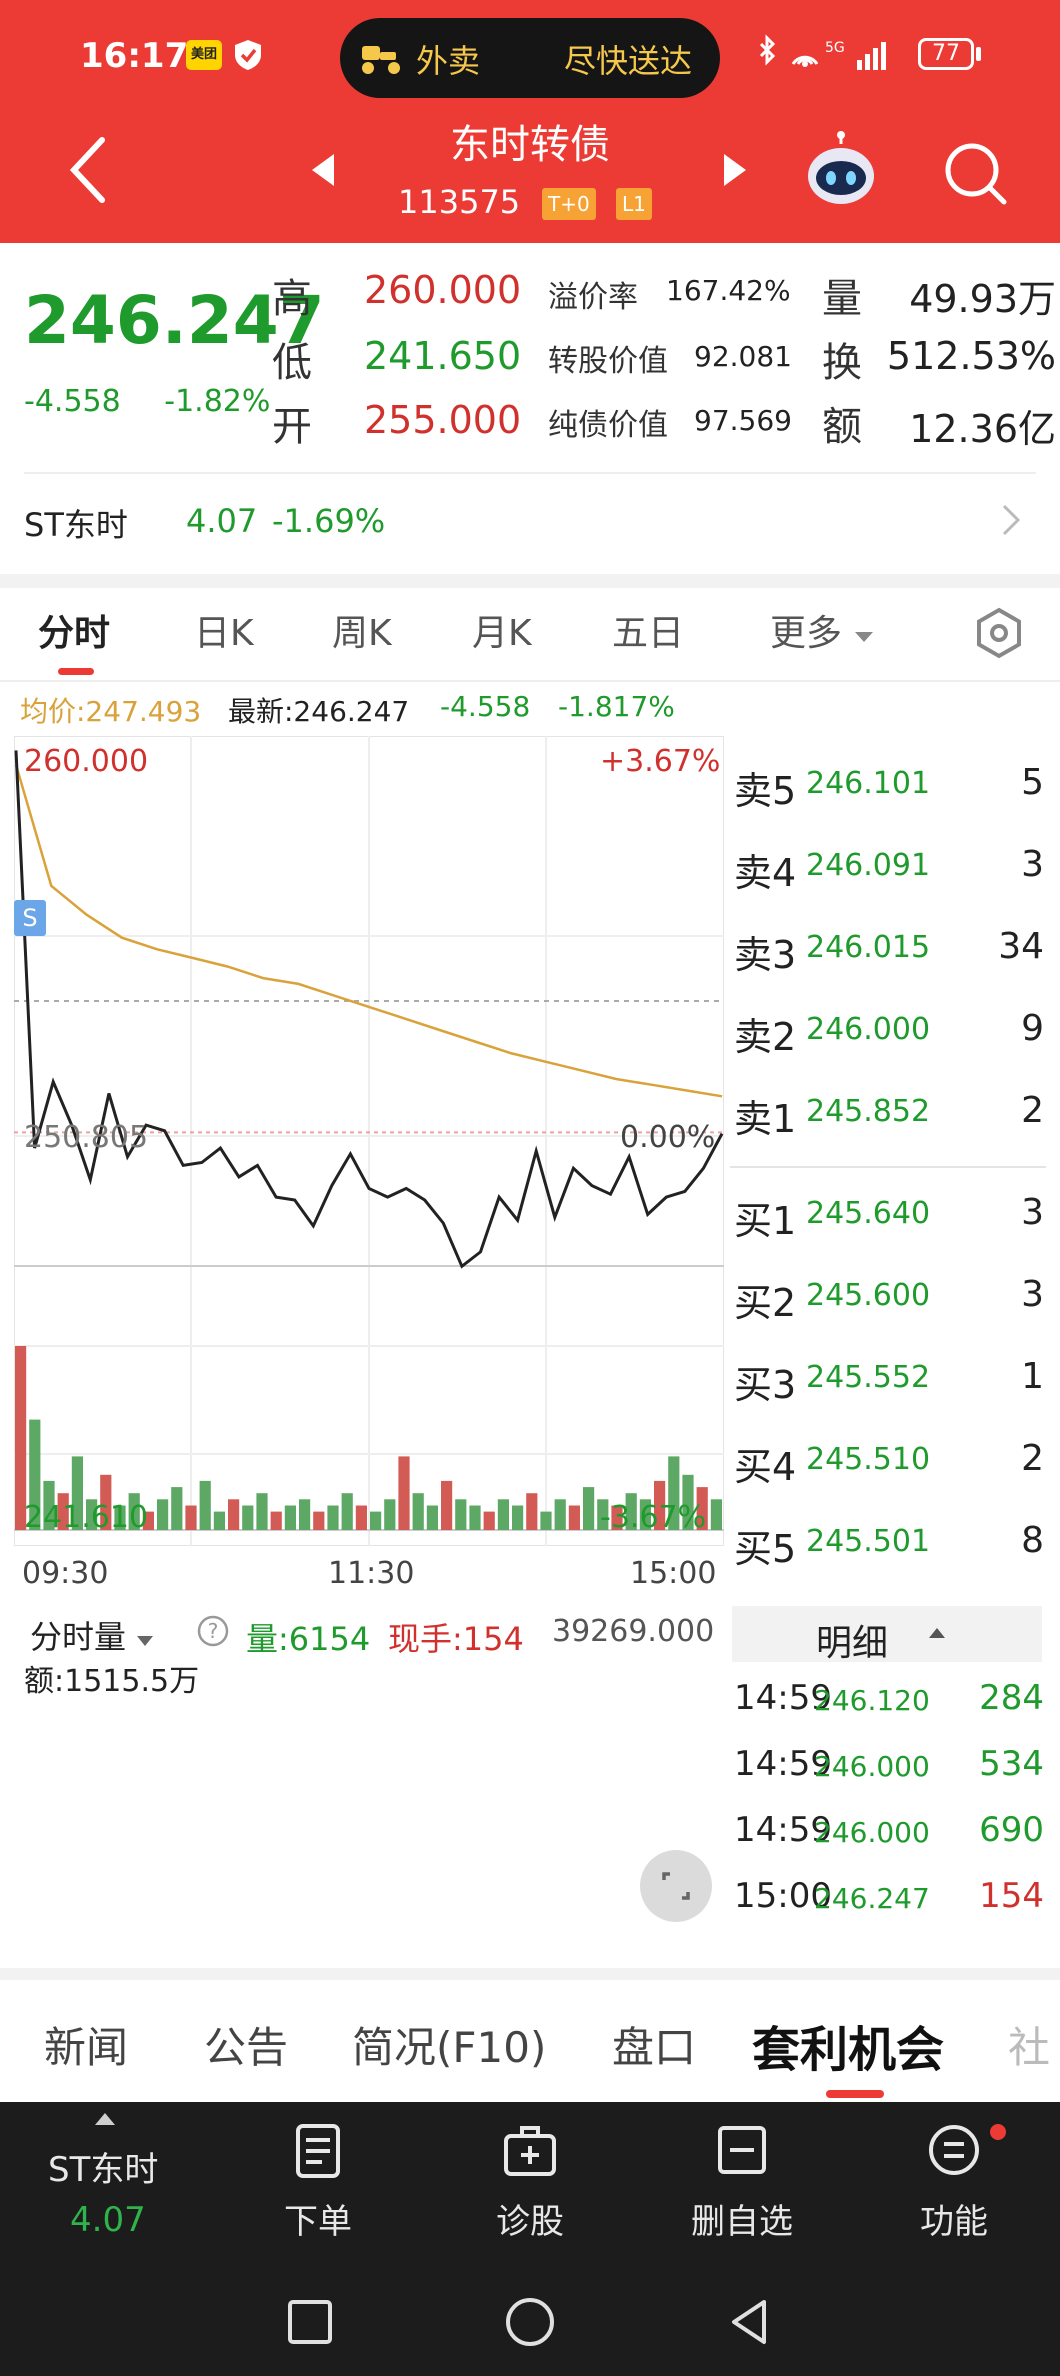 The height and width of the screenshot is (2376, 1060). What do you see at coordinates (76, 671) in the screenshot?
I see `tab-active-indicator` at bounding box center [76, 671].